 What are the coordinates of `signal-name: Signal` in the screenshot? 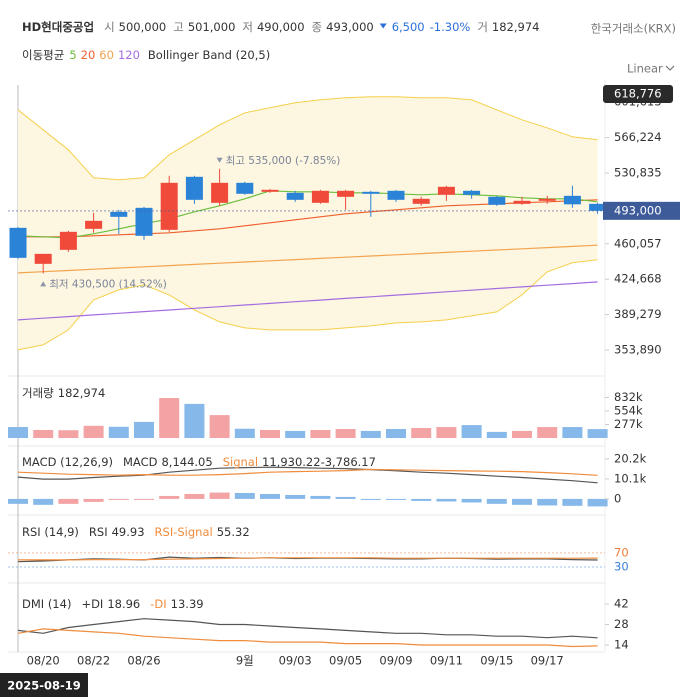 It's located at (240, 462).